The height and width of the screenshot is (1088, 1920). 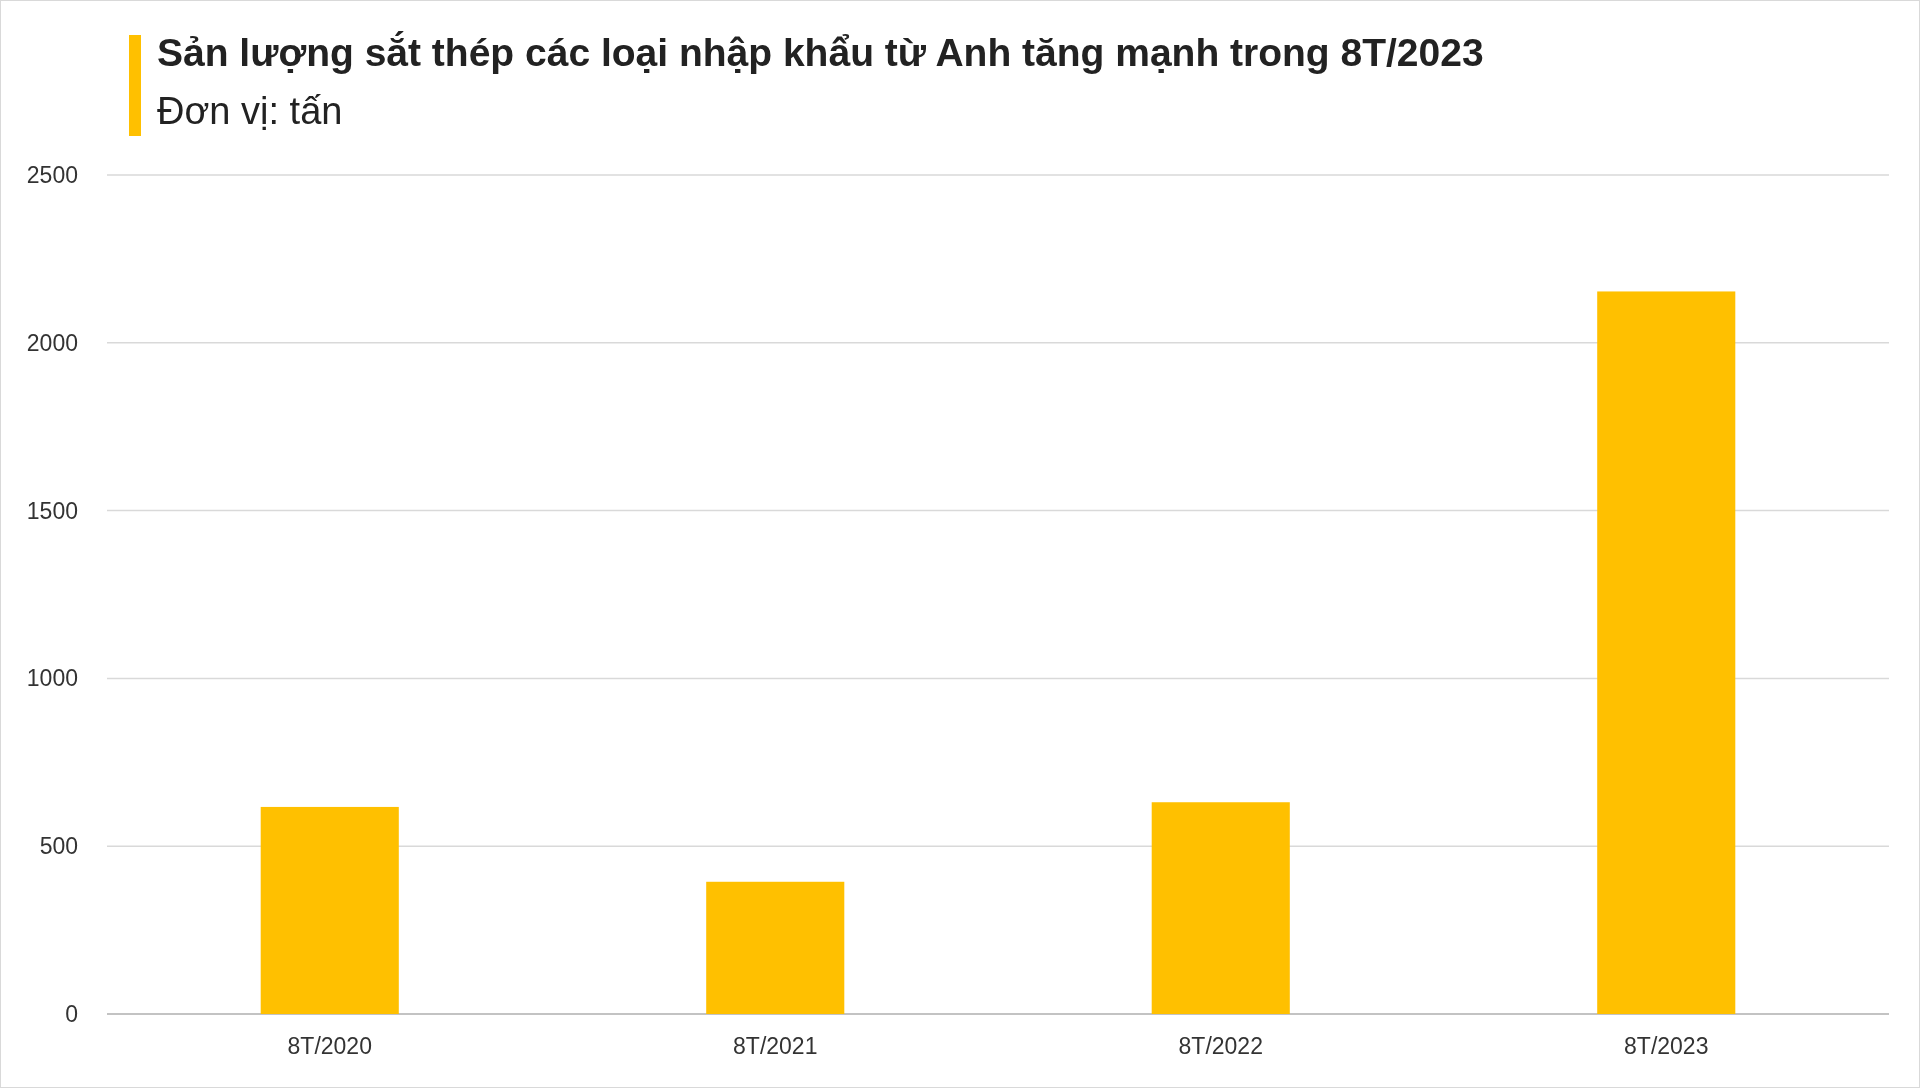 I want to click on chart-subtitle: Đơn vị: tấn, so click(x=250, y=111).